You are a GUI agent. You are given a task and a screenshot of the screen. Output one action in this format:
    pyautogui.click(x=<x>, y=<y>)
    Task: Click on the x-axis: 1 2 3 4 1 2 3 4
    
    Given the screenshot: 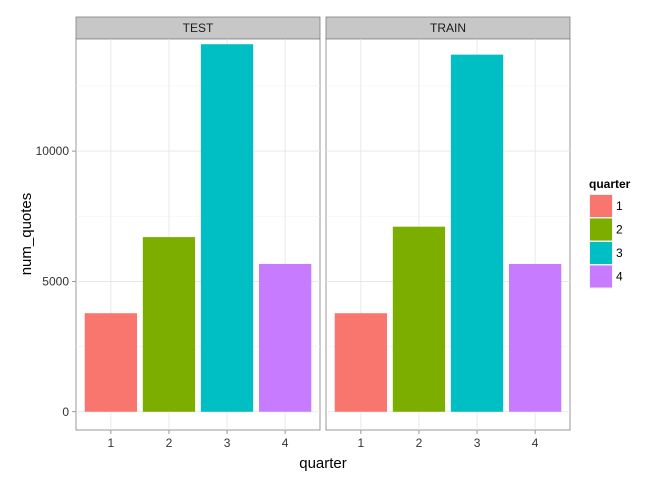 What is the action you would take?
    pyautogui.click(x=323, y=440)
    